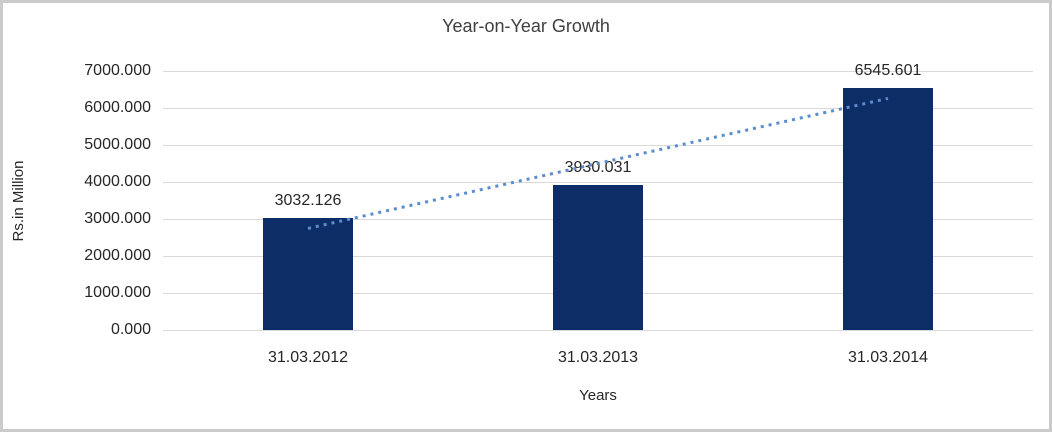 This screenshot has height=432, width=1052. I want to click on x-category-label: 31.03.2013, so click(598, 357).